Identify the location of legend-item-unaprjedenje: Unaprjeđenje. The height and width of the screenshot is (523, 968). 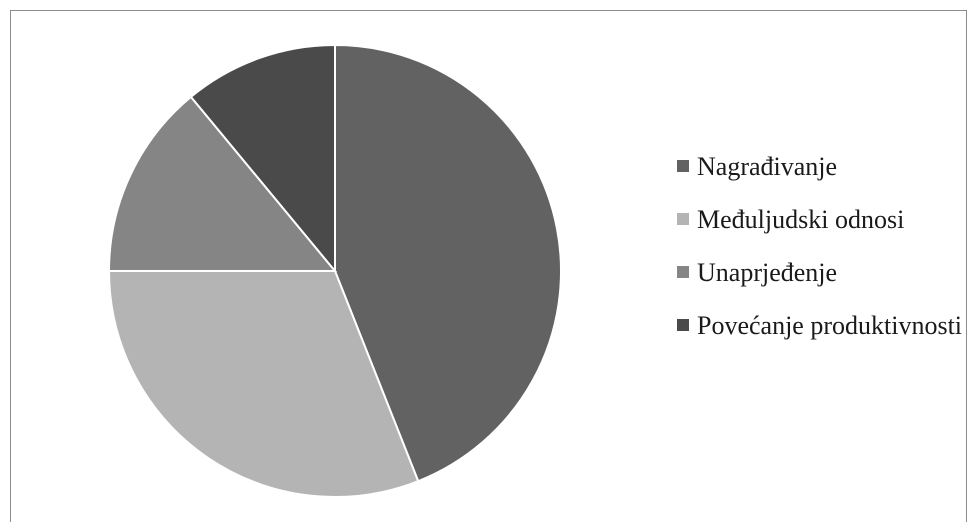
(822, 272).